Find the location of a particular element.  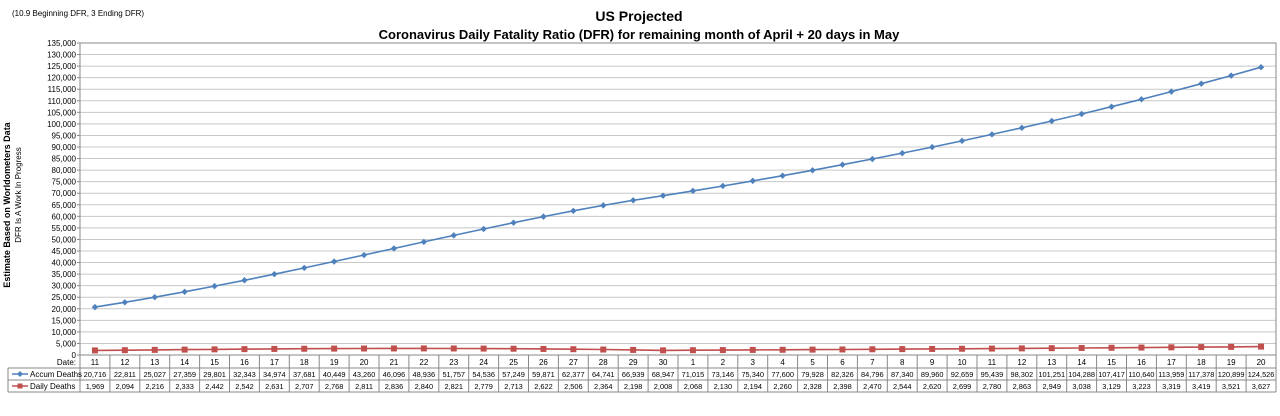

y-tick-label: 30,000 is located at coordinates (64, 286).